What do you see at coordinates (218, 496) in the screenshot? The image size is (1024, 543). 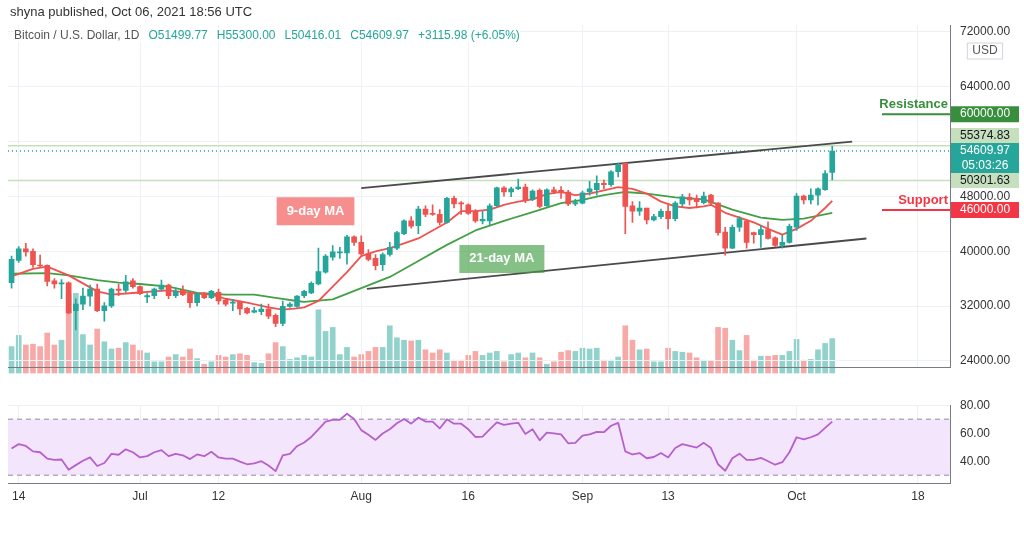 I see `x-tick-label: 12` at bounding box center [218, 496].